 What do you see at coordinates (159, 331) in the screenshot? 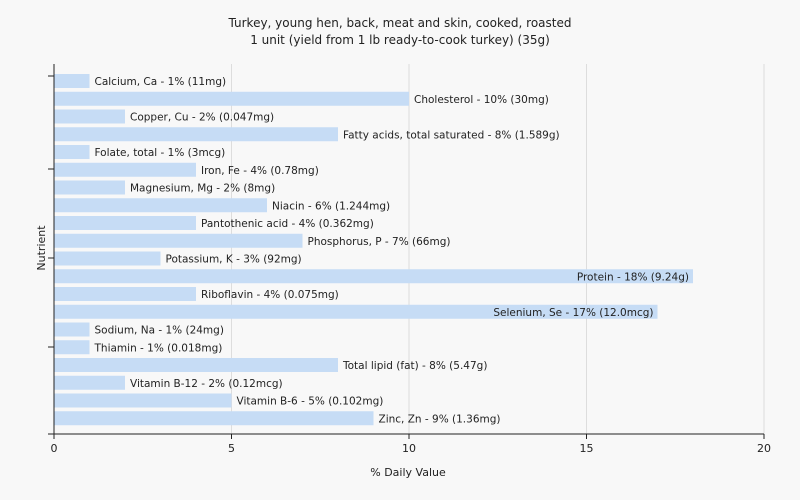
I see `bar-label: Sodium, Na - 1% (24mg)` at bounding box center [159, 331].